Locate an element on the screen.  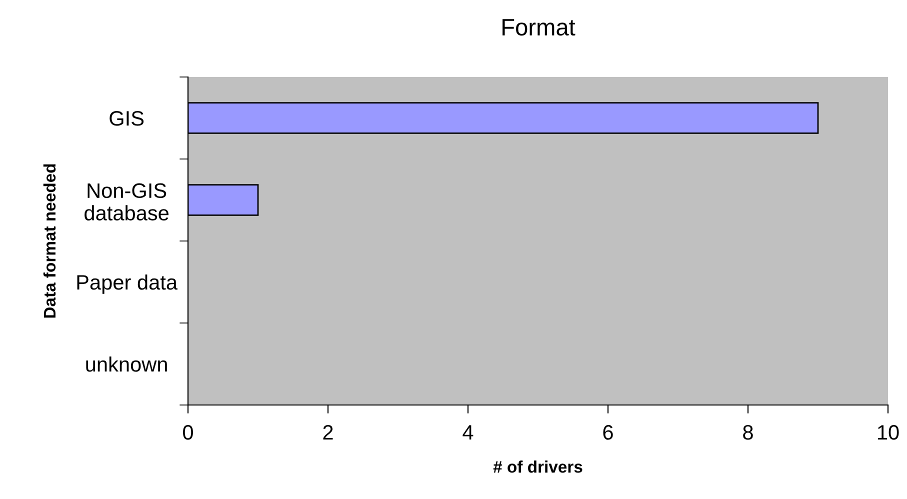
y-tick-label: GIS is located at coordinates (127, 118).